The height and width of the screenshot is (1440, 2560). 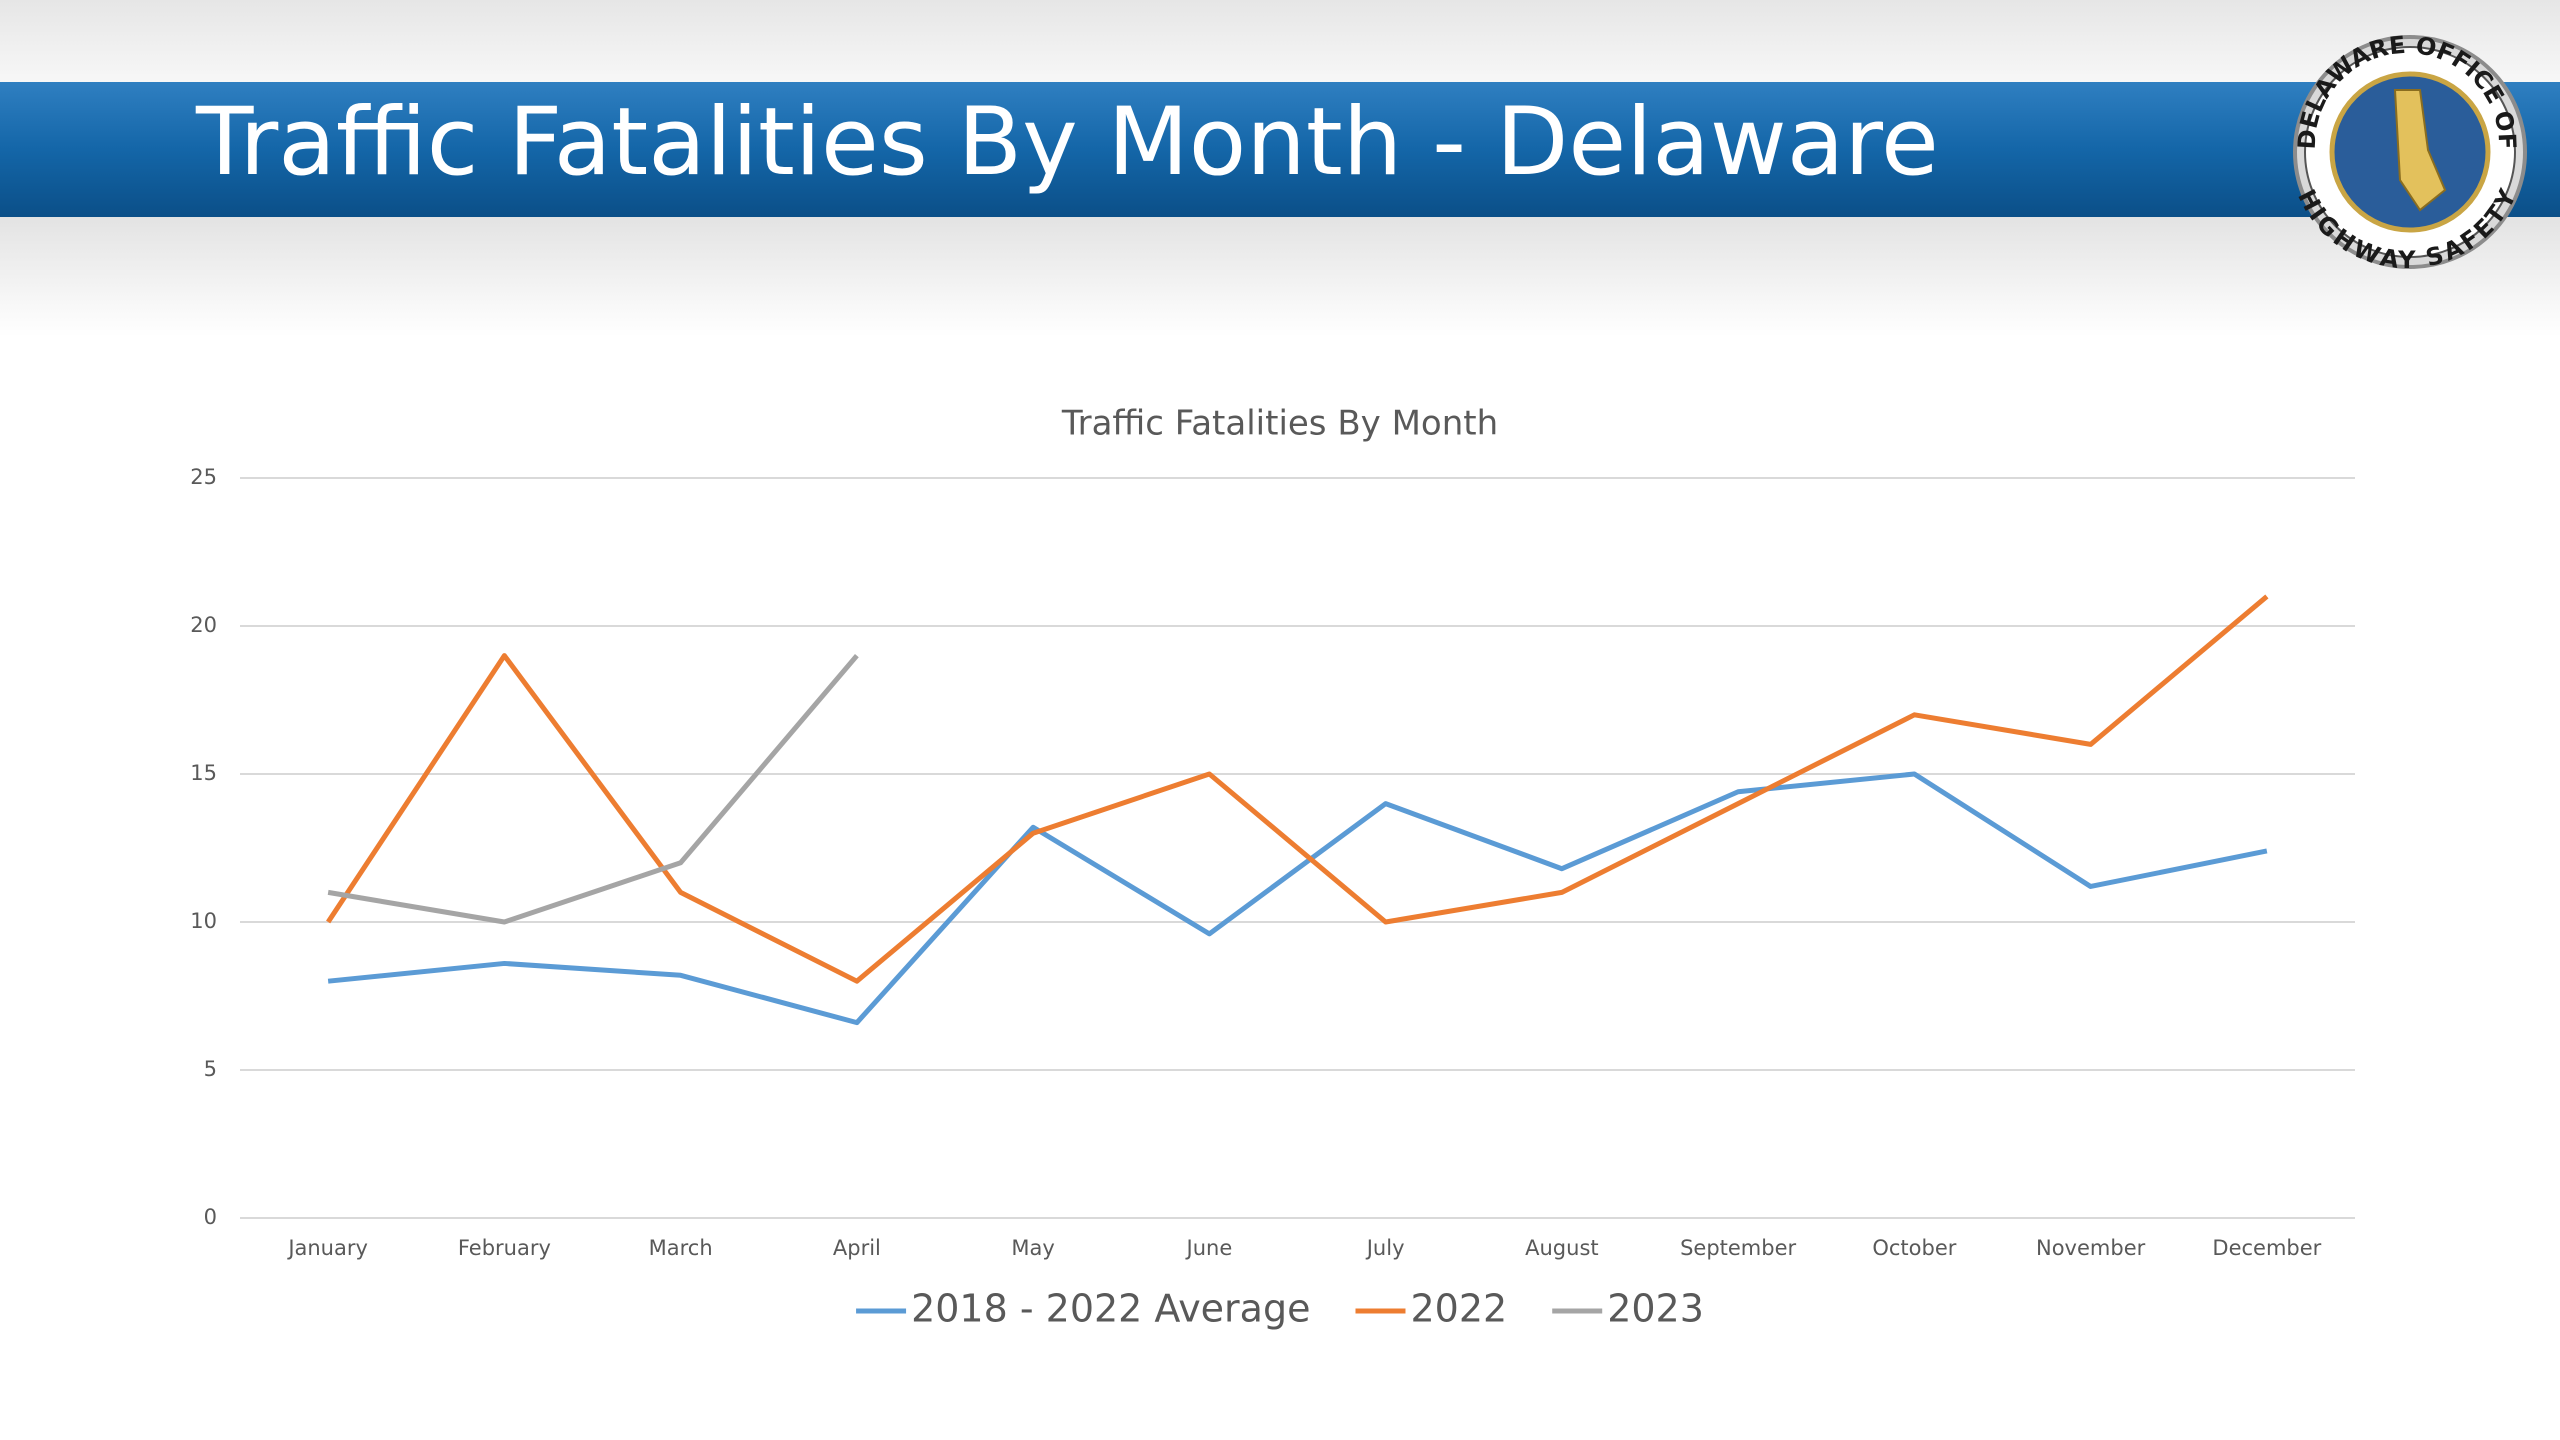 I want to click on x-tick-label: January, so click(x=327, y=1248).